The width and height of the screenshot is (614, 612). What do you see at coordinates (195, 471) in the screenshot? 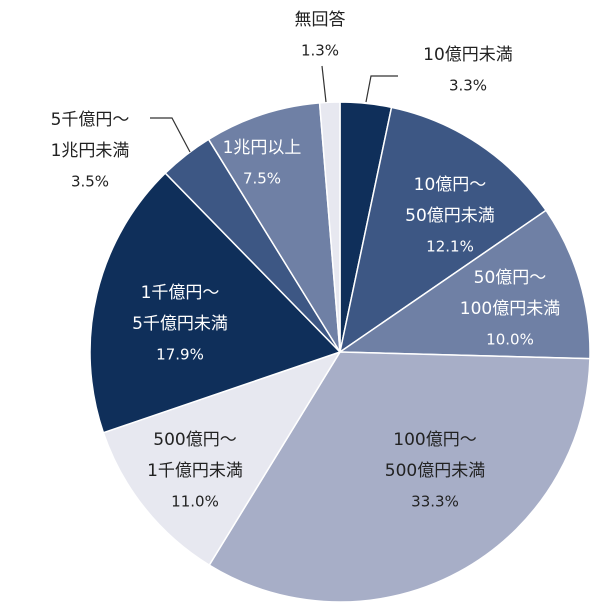
I see `slice-label: 1千億円未満` at bounding box center [195, 471].